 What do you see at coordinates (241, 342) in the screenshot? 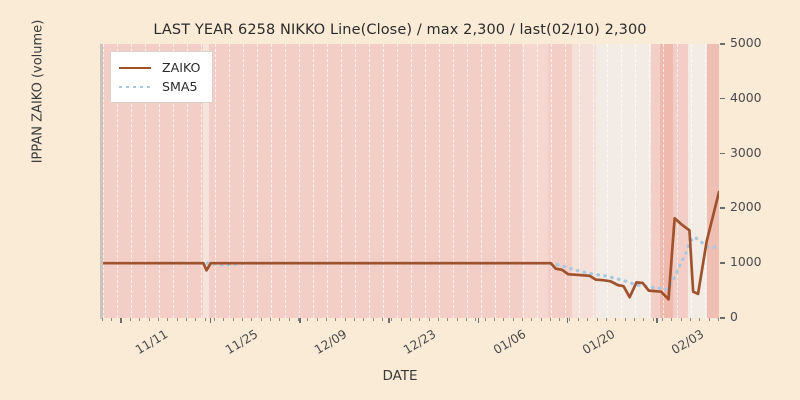
I see `x-tick-label: 11/25` at bounding box center [241, 342].